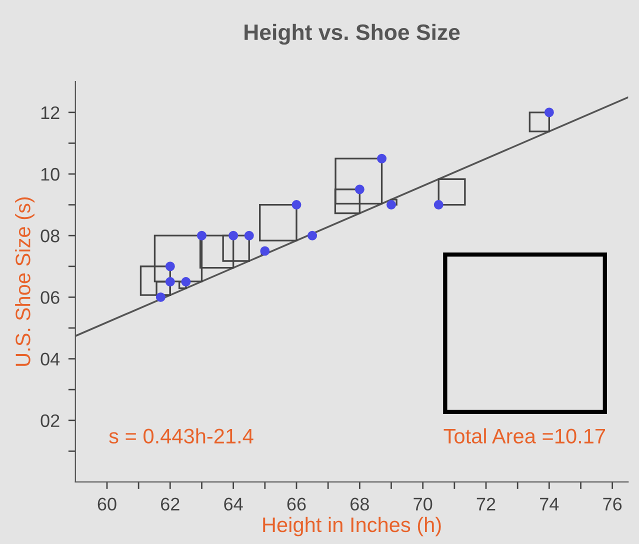 The height and width of the screenshot is (544, 639). Describe the element at coordinates (170, 504) in the screenshot. I see `x-tick-label: 62` at that location.